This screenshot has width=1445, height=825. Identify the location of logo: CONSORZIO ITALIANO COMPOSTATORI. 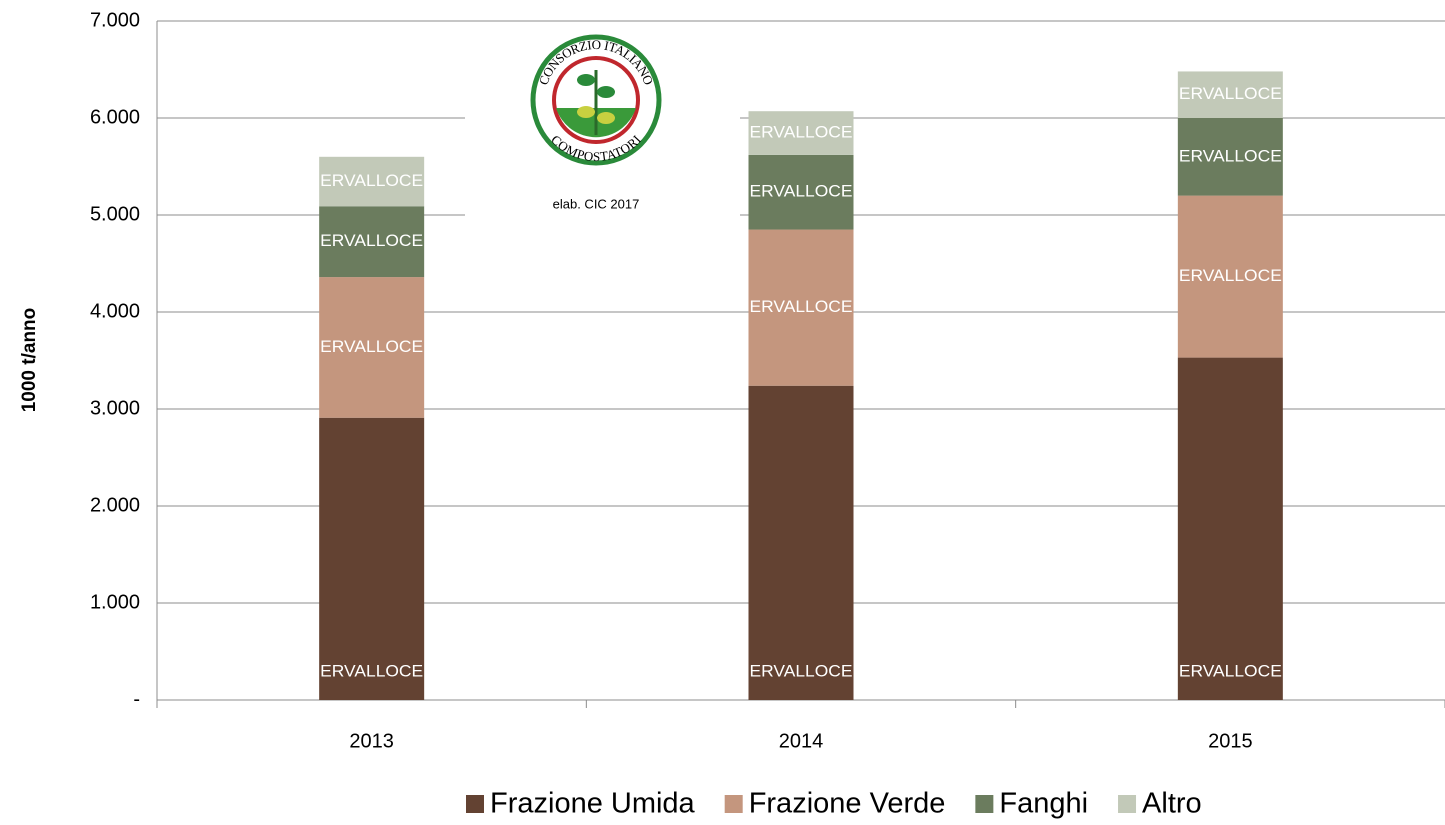
(596, 100).